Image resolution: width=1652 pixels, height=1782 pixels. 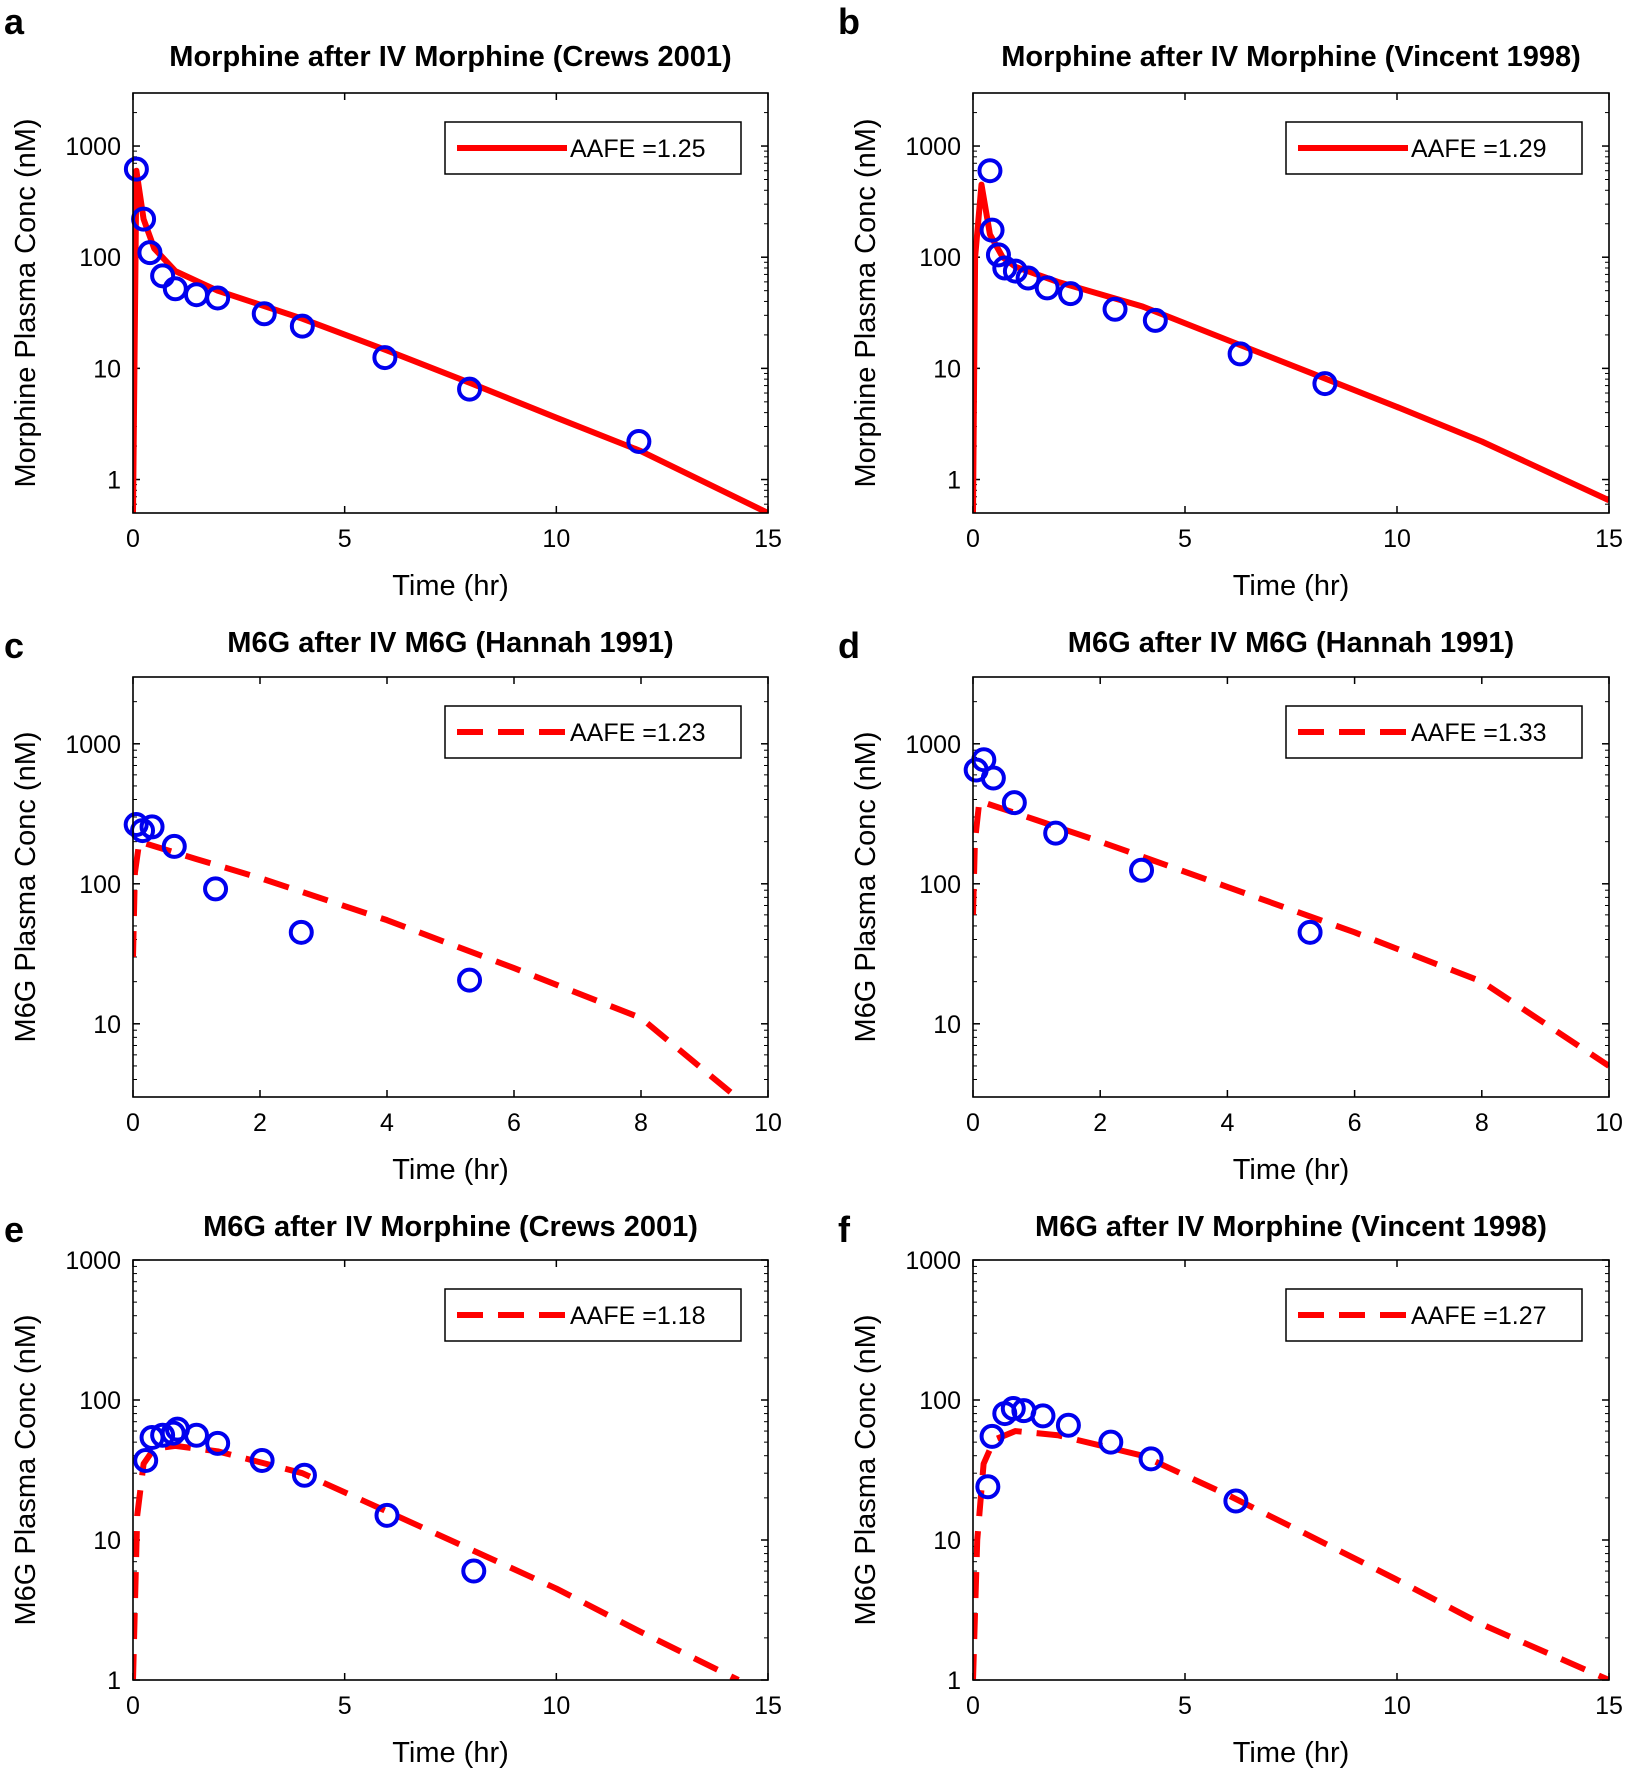 I want to click on legend: AAFE =1.27, so click(x=1434, y=1315).